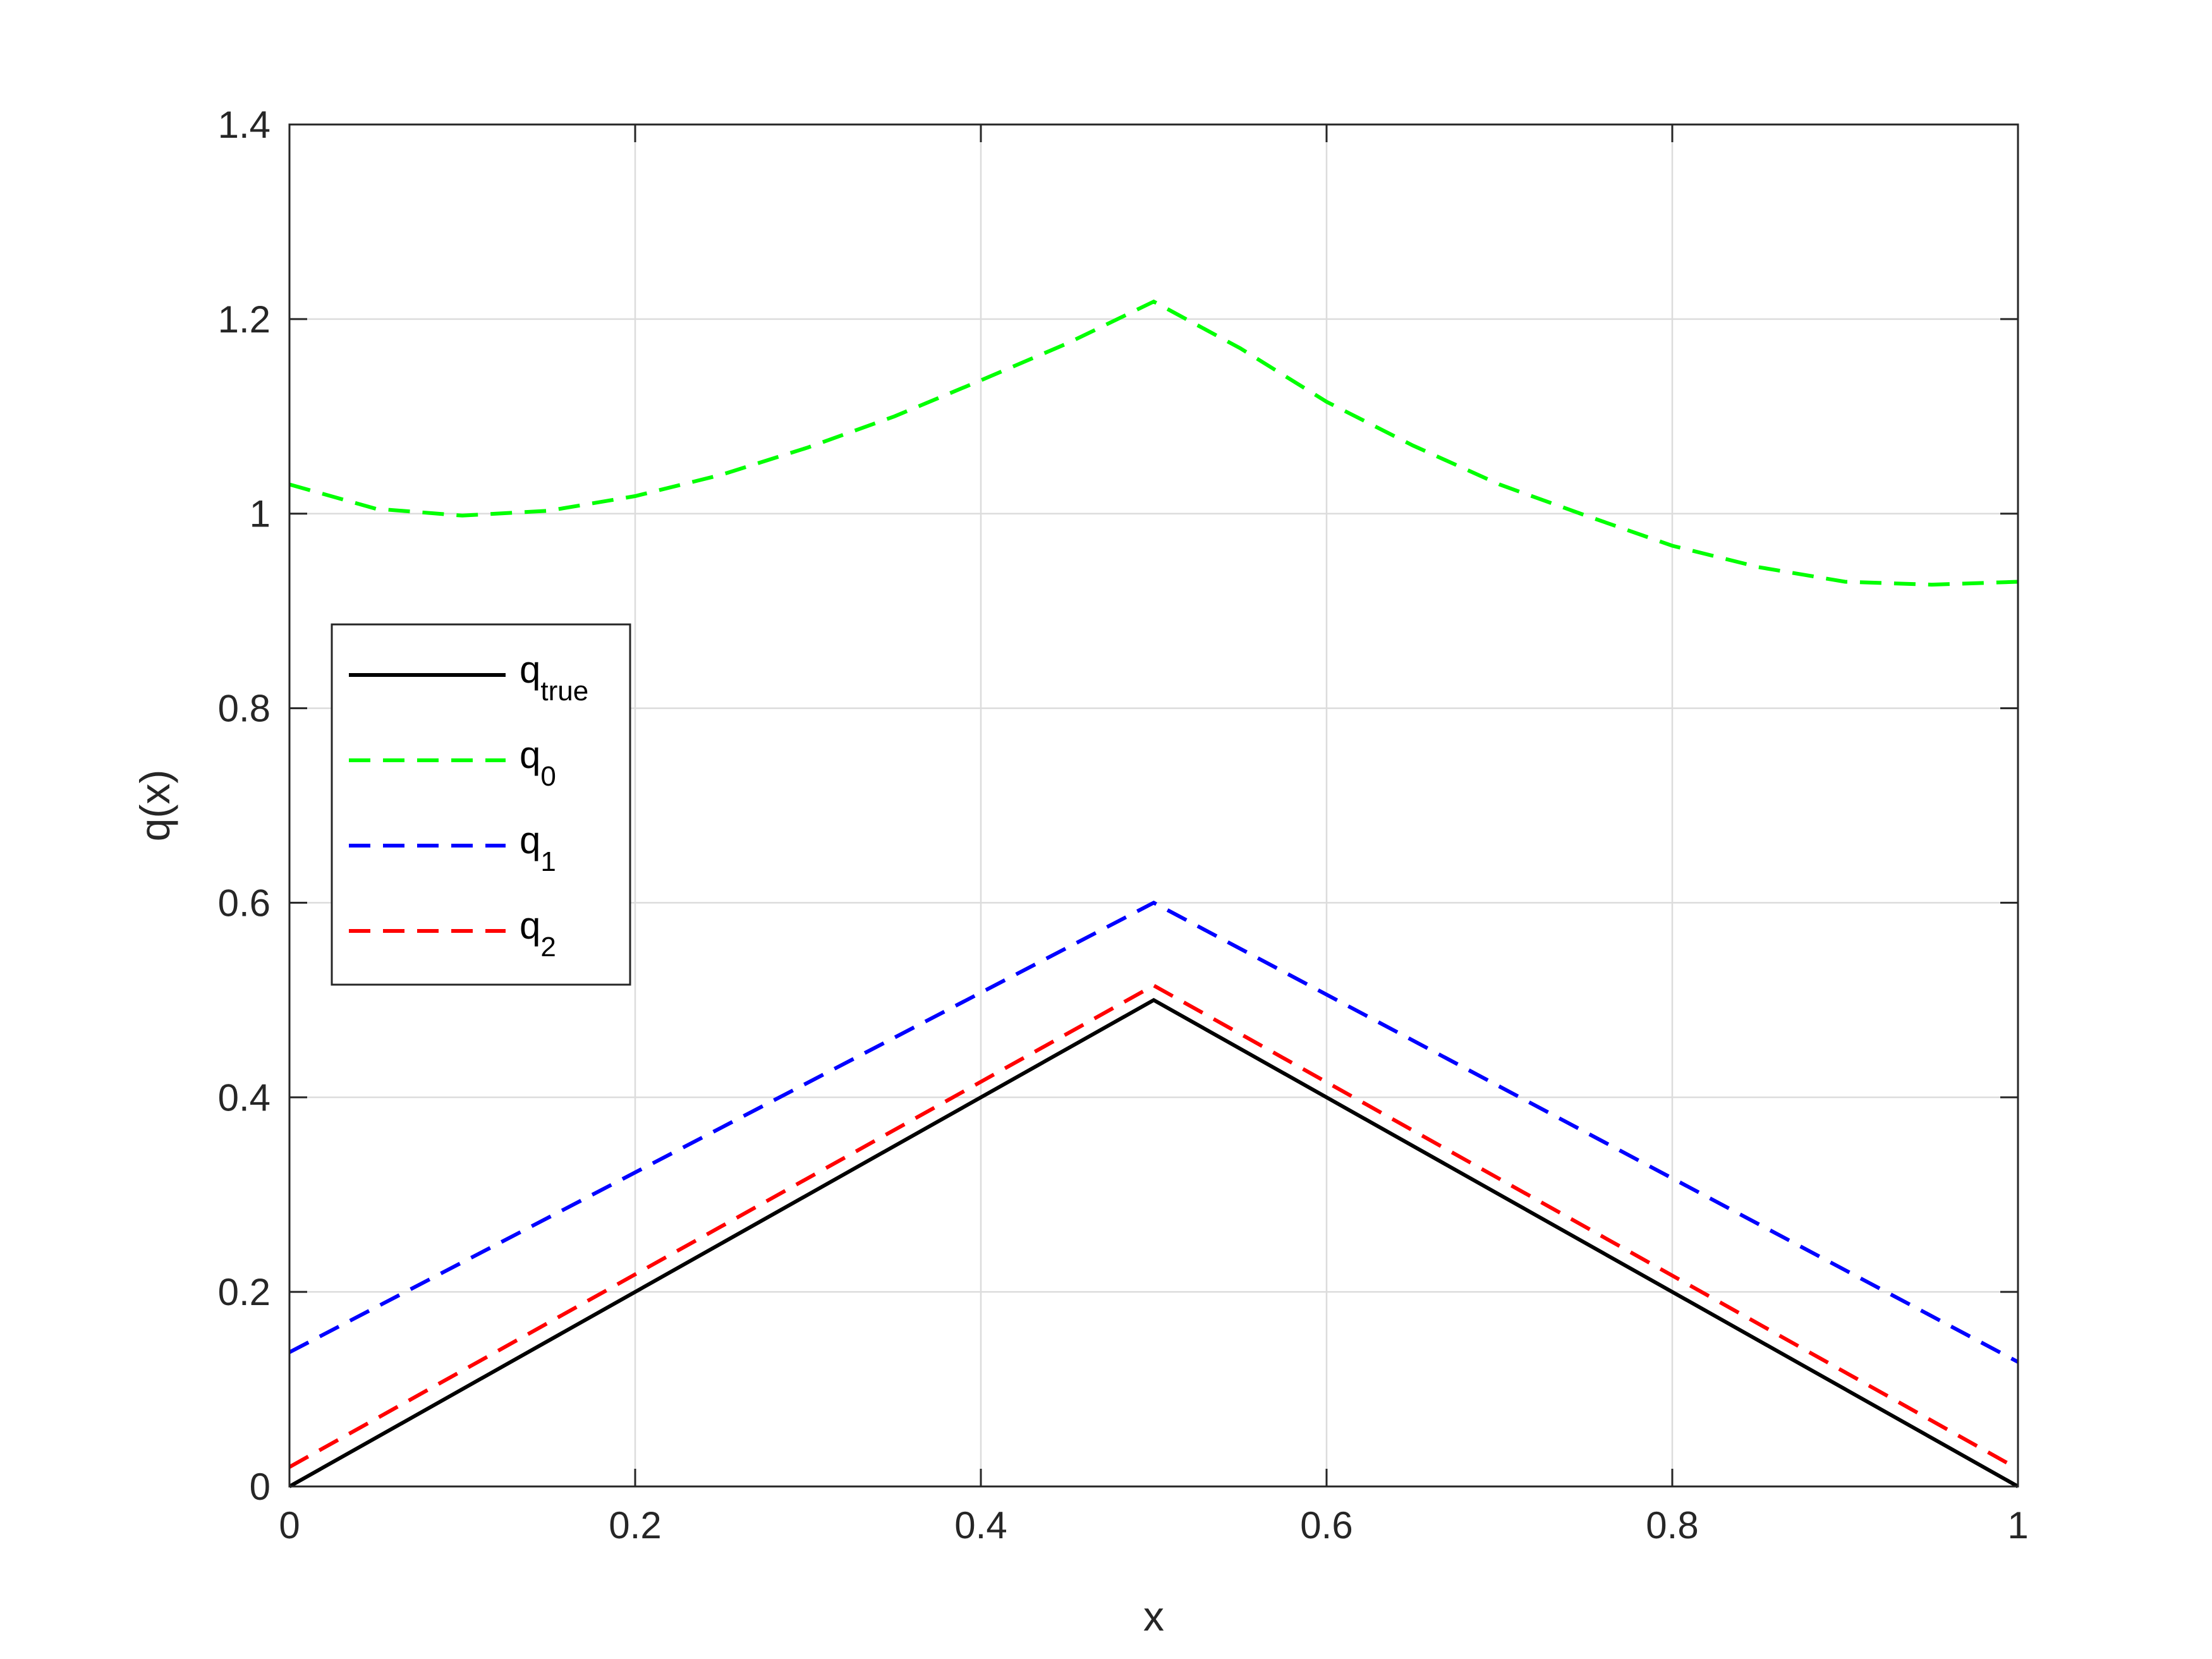 This screenshot has height=1659, width=2212. Describe the element at coordinates (2017, 1525) in the screenshot. I see `x-tick-label: 1` at that location.